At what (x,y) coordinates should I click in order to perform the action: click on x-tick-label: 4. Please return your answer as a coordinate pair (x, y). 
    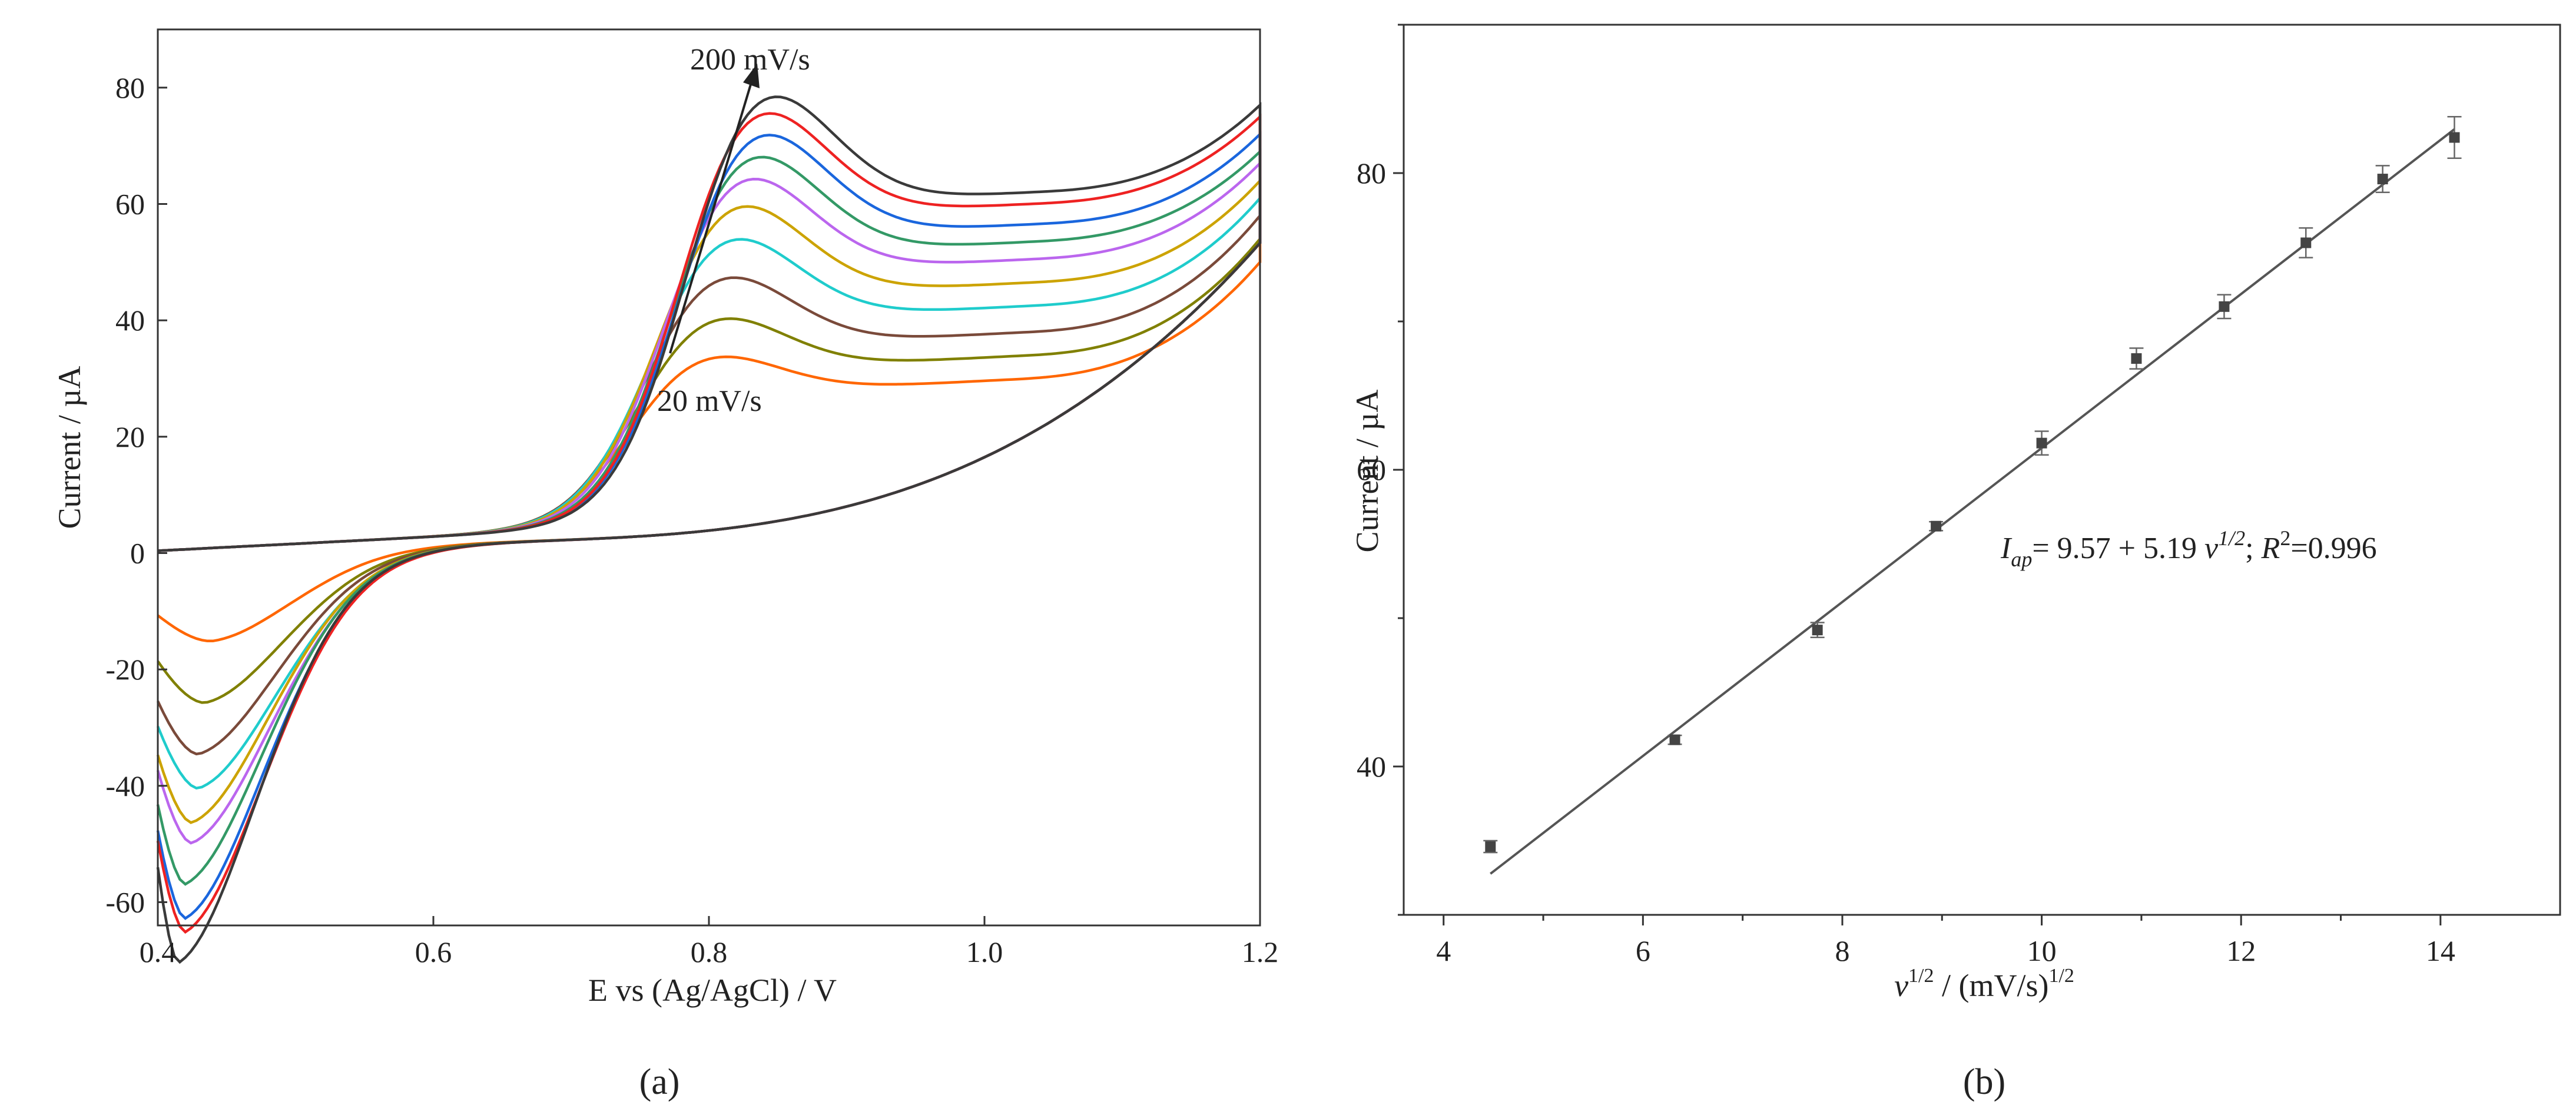
    Looking at the image, I should click on (1443, 951).